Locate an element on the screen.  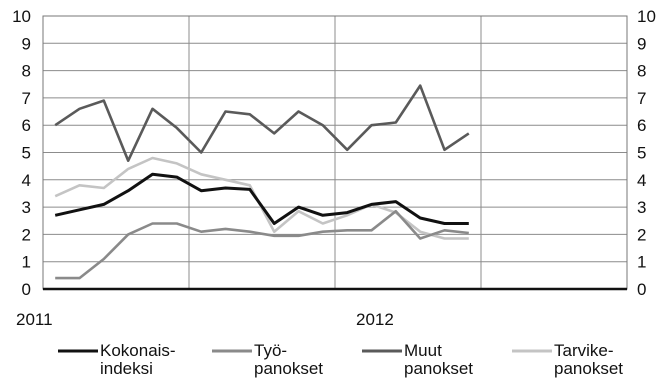
y-tick-label-right: 1 is located at coordinates (641, 262).